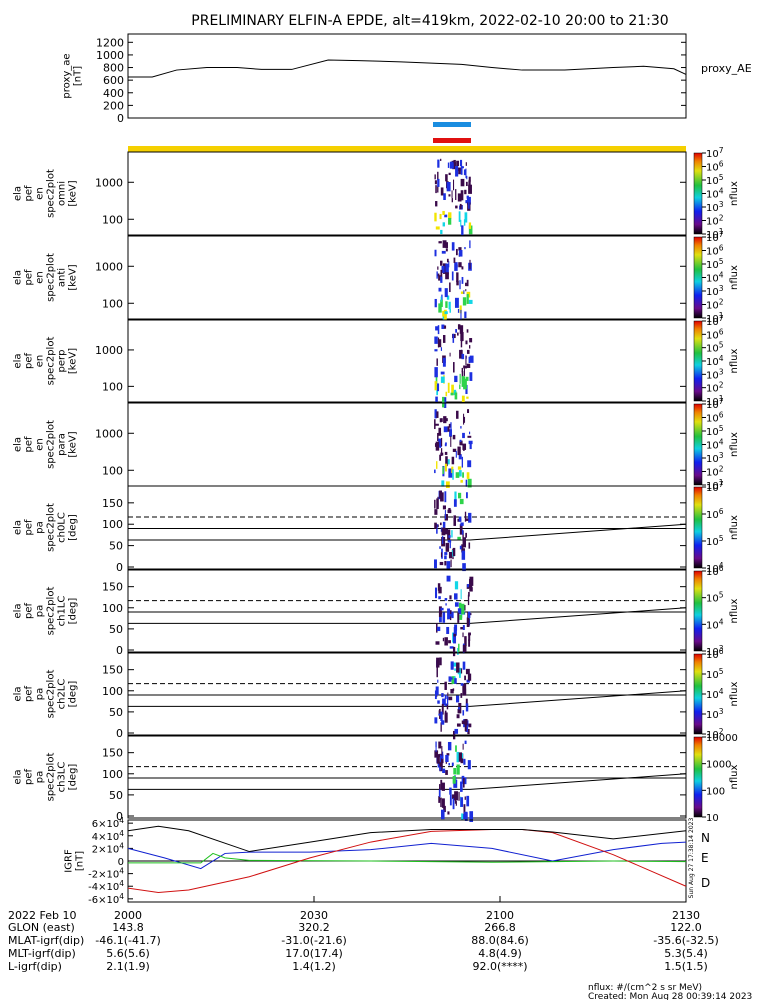 This screenshot has width=775, height=1000. Describe the element at coordinates (407, 532) in the screenshot. I see `loss-cone-line` at that location.